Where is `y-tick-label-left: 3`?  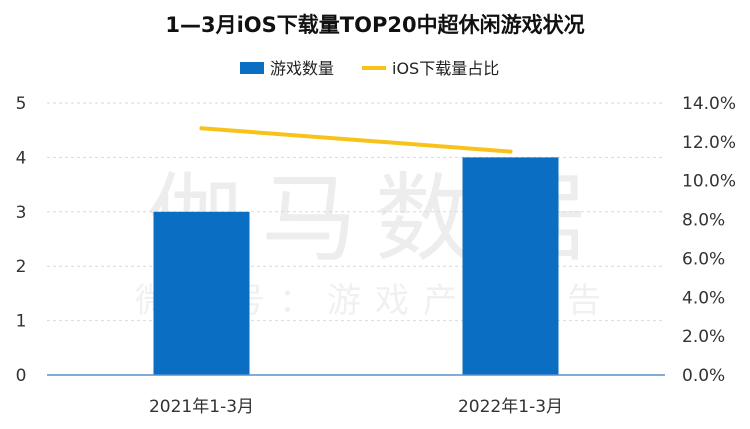
y-tick-label-left: 3 is located at coordinates (21, 213).